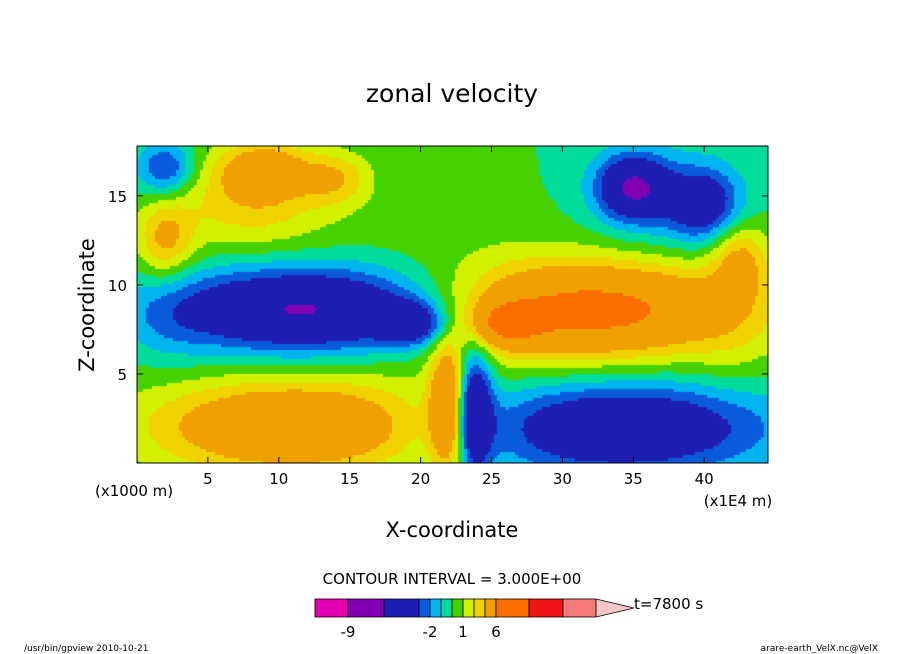 The width and height of the screenshot is (904, 654). What do you see at coordinates (633, 479) in the screenshot?
I see `x-tick-label: 35` at bounding box center [633, 479].